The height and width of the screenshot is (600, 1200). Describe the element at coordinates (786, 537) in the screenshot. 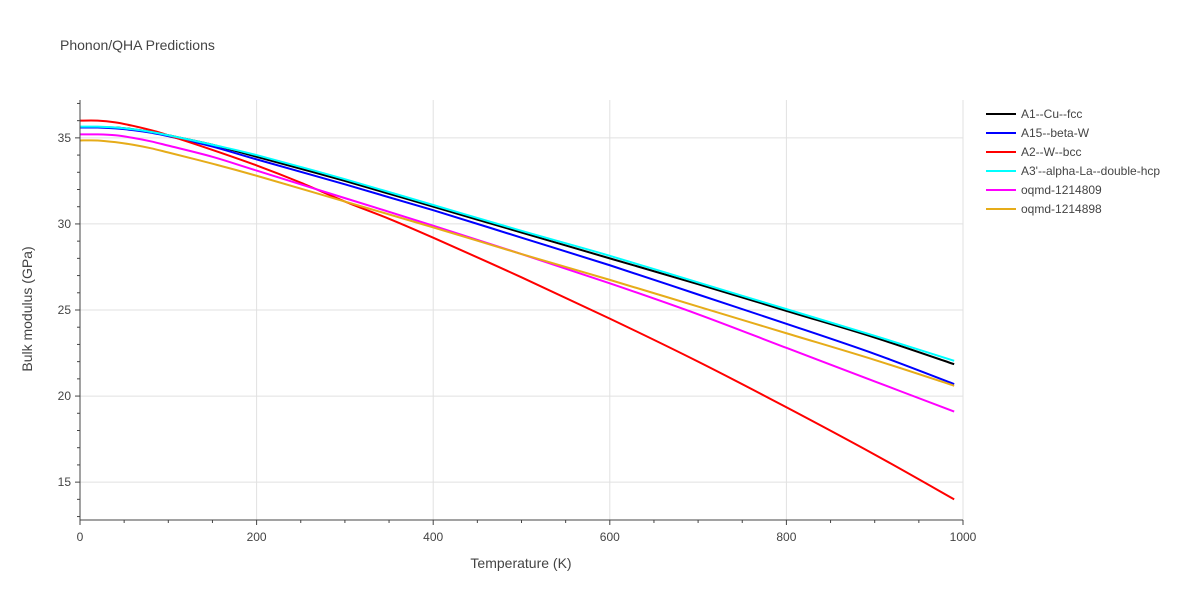

I see `x-tick-label: 800` at that location.